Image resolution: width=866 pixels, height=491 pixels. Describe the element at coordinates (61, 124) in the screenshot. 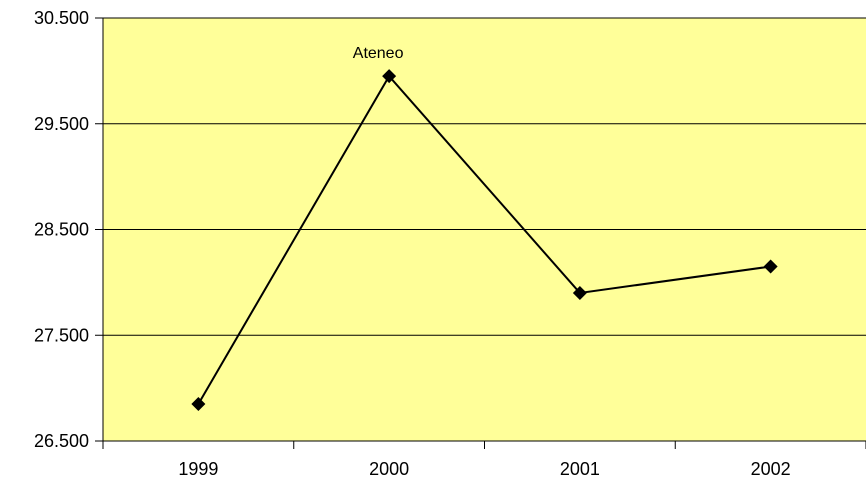

I see `y-tick-label: 29.500` at that location.